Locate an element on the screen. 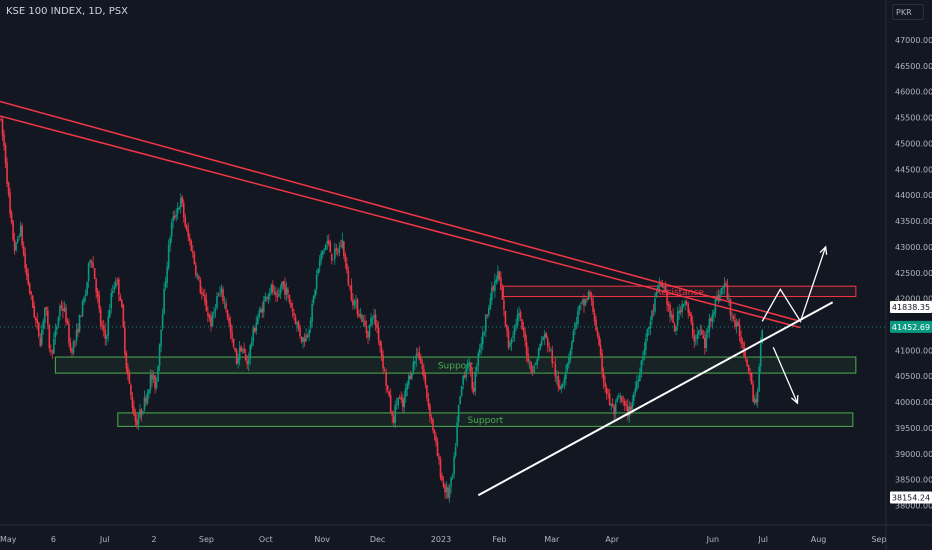 The width and height of the screenshot is (932, 550). price-tick-label: 44000.00 is located at coordinates (913, 195).